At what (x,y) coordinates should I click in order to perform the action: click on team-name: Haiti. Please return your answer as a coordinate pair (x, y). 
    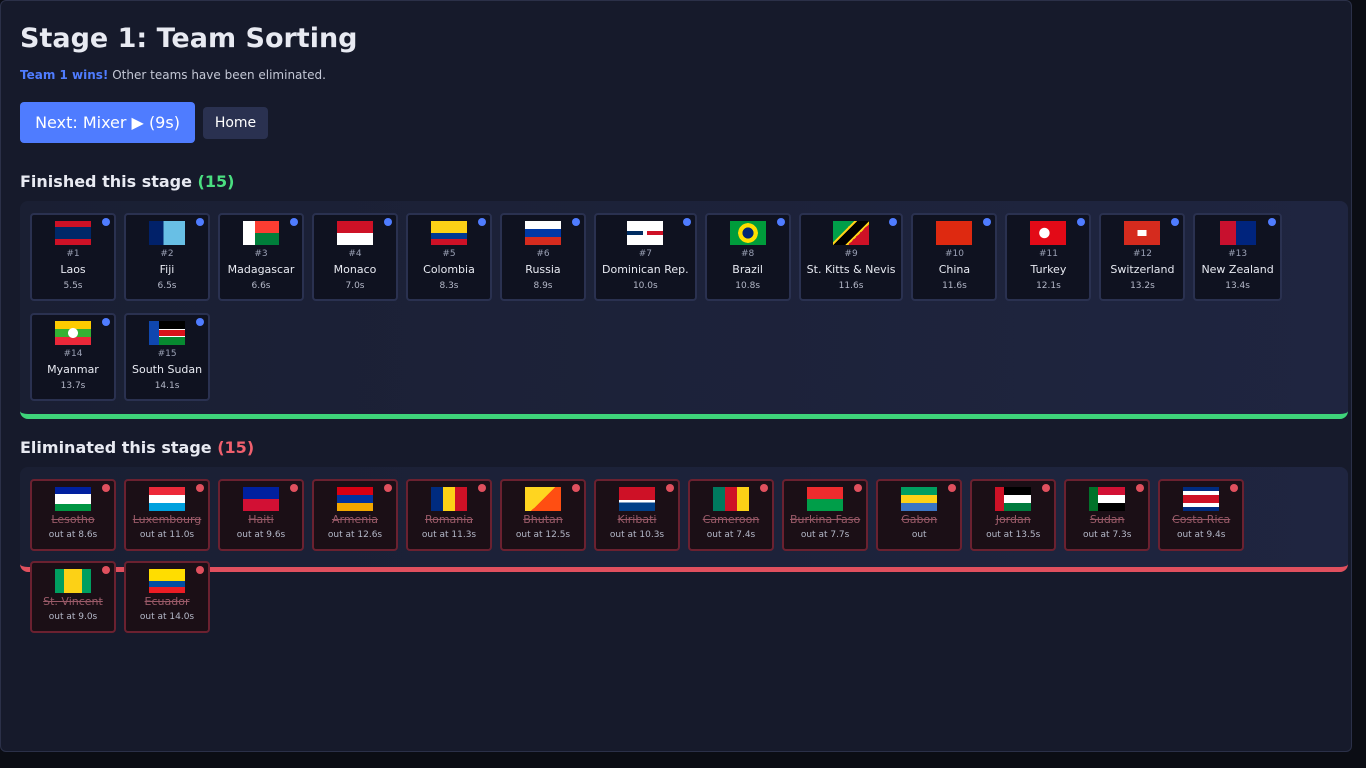
    Looking at the image, I should click on (261, 519).